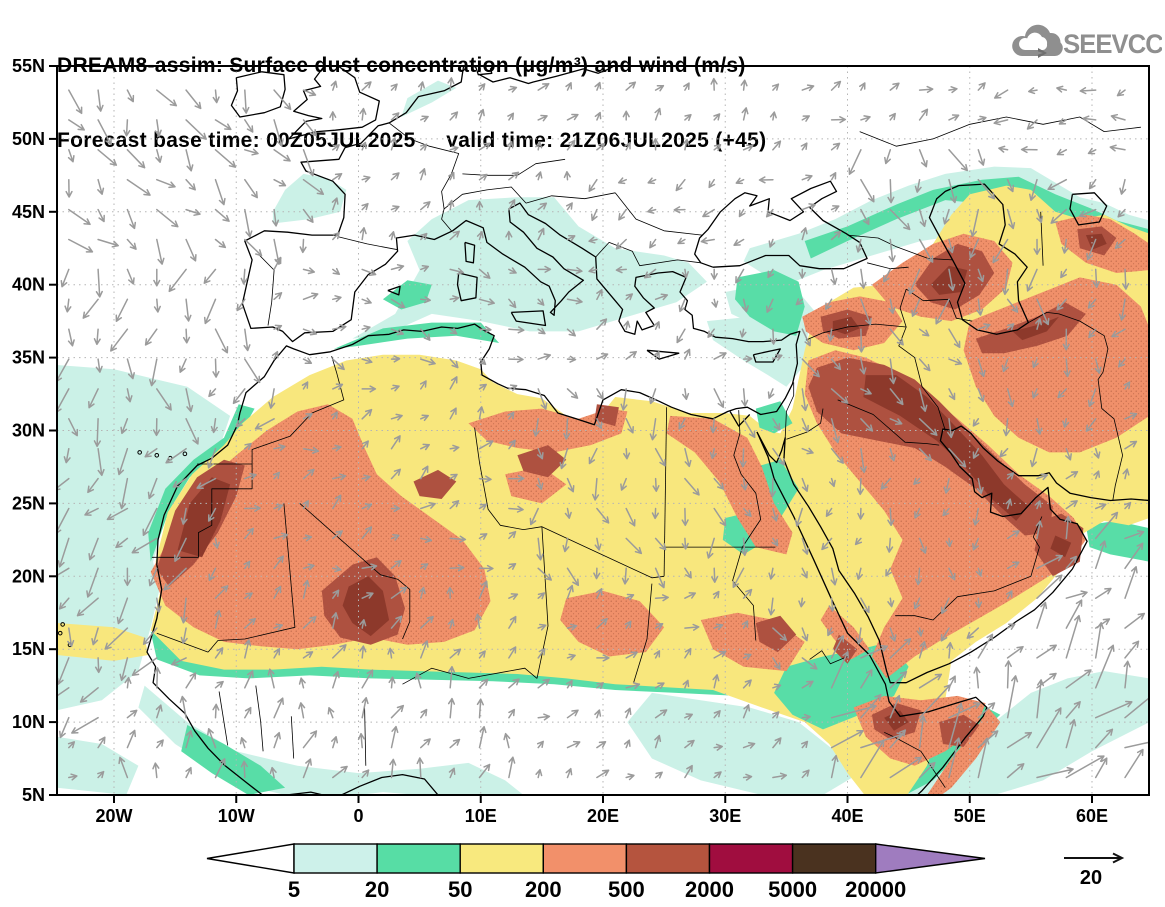 This screenshot has width=1165, height=907. What do you see at coordinates (144, 537) in the screenshot?
I see `dust-region-atlantic-plume` at bounding box center [144, 537].